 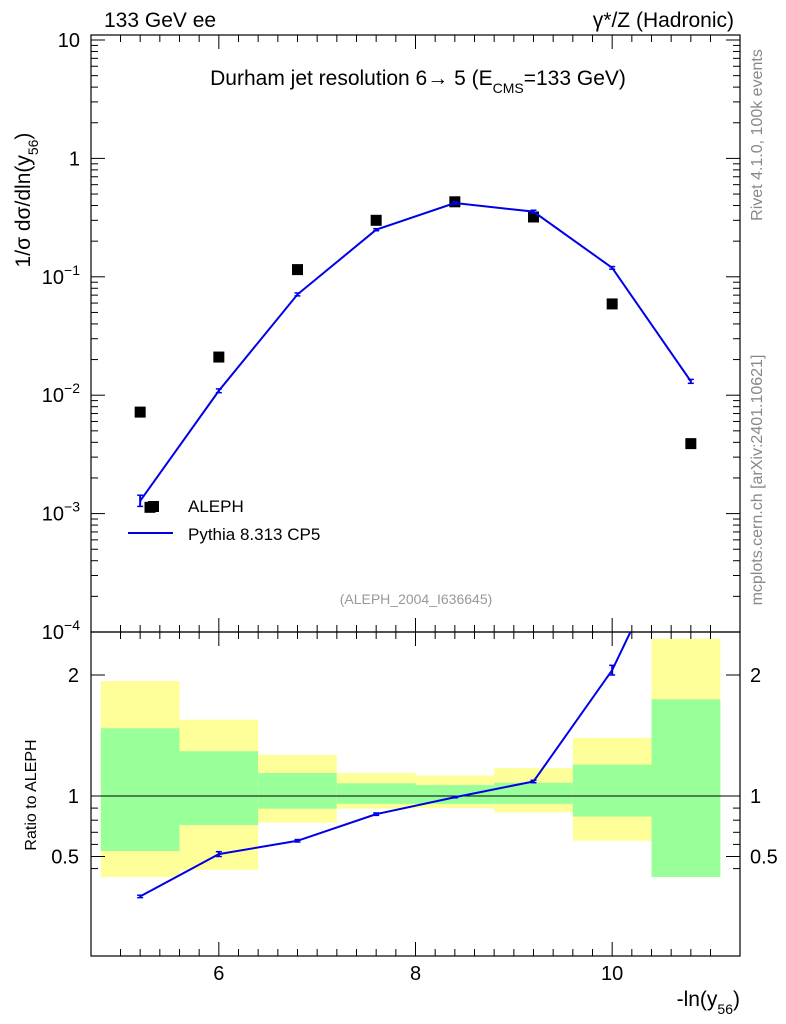 I want to click on main-y-tick-label: 10⁻¹, so click(x=61, y=275).